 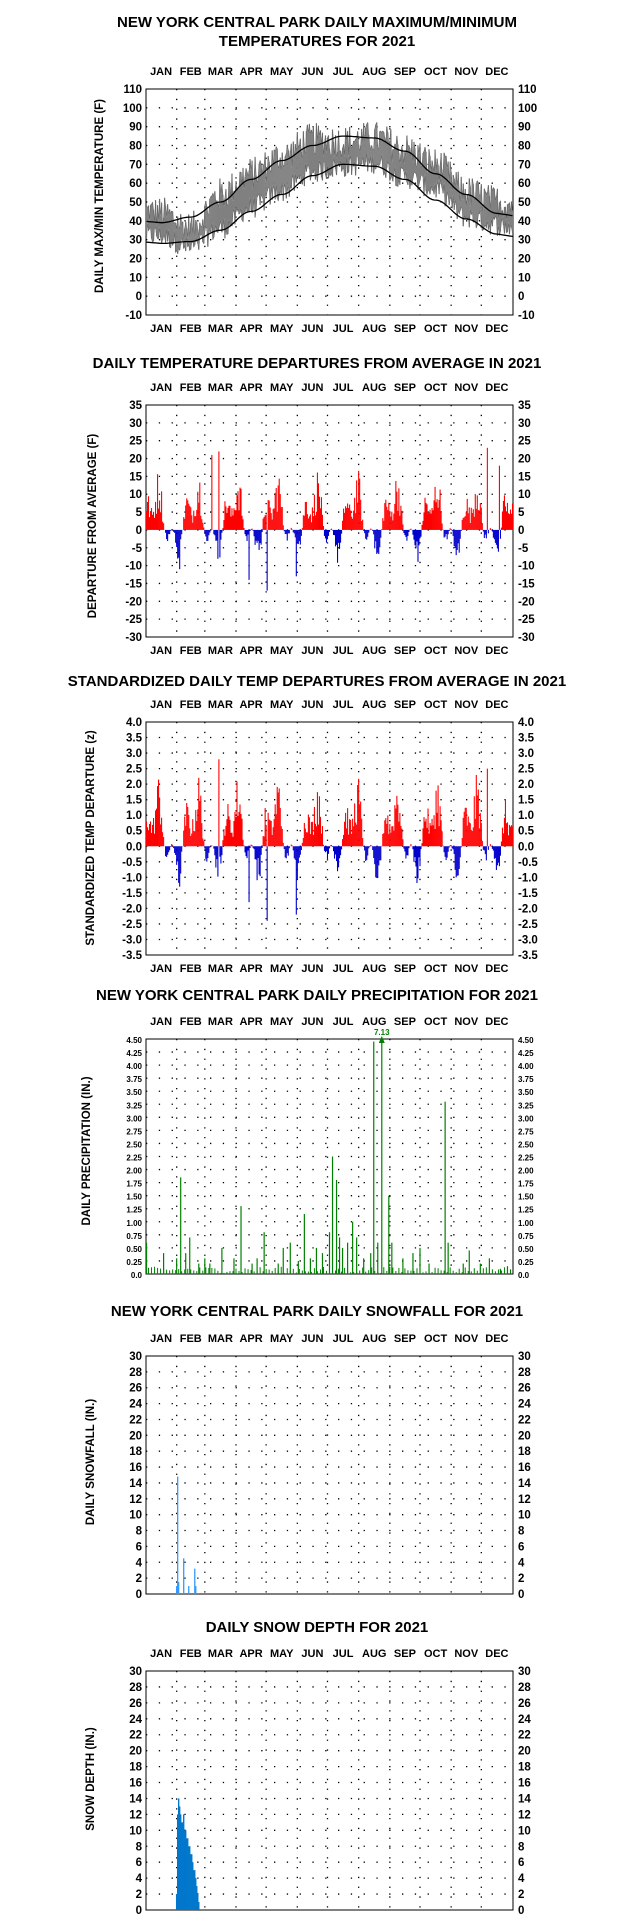 What do you see at coordinates (526, 1066) in the screenshot?
I see `precip-ytick-right: 4.00` at bounding box center [526, 1066].